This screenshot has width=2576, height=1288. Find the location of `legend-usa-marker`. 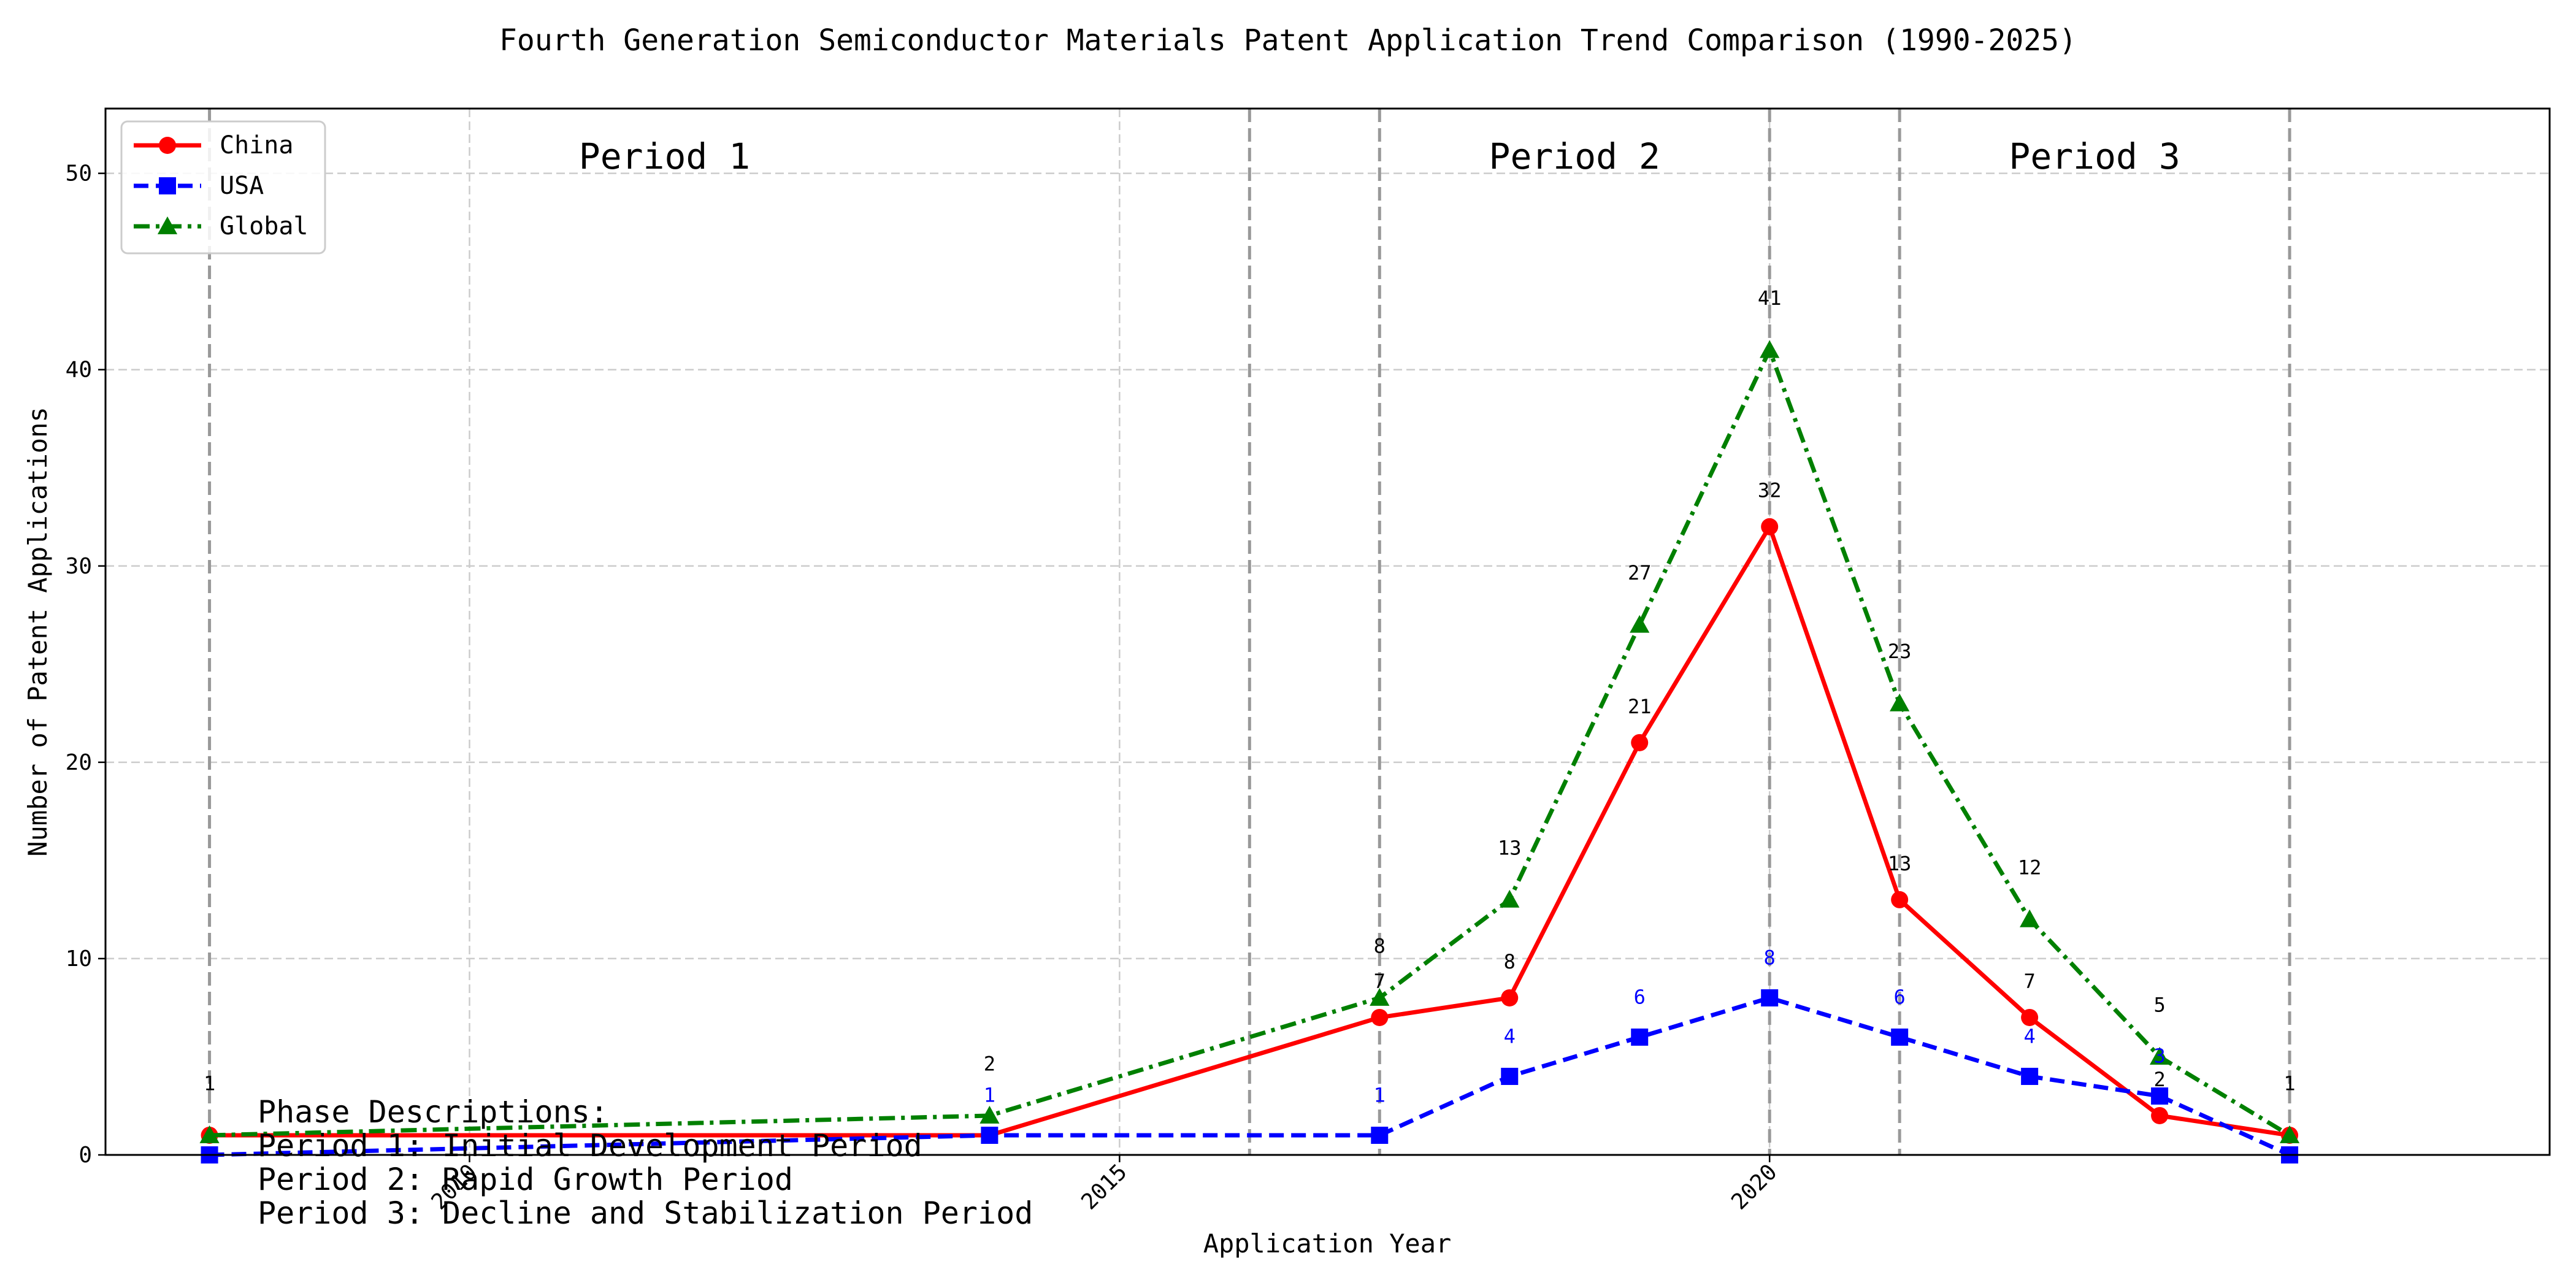

legend-usa-marker is located at coordinates (167, 185).